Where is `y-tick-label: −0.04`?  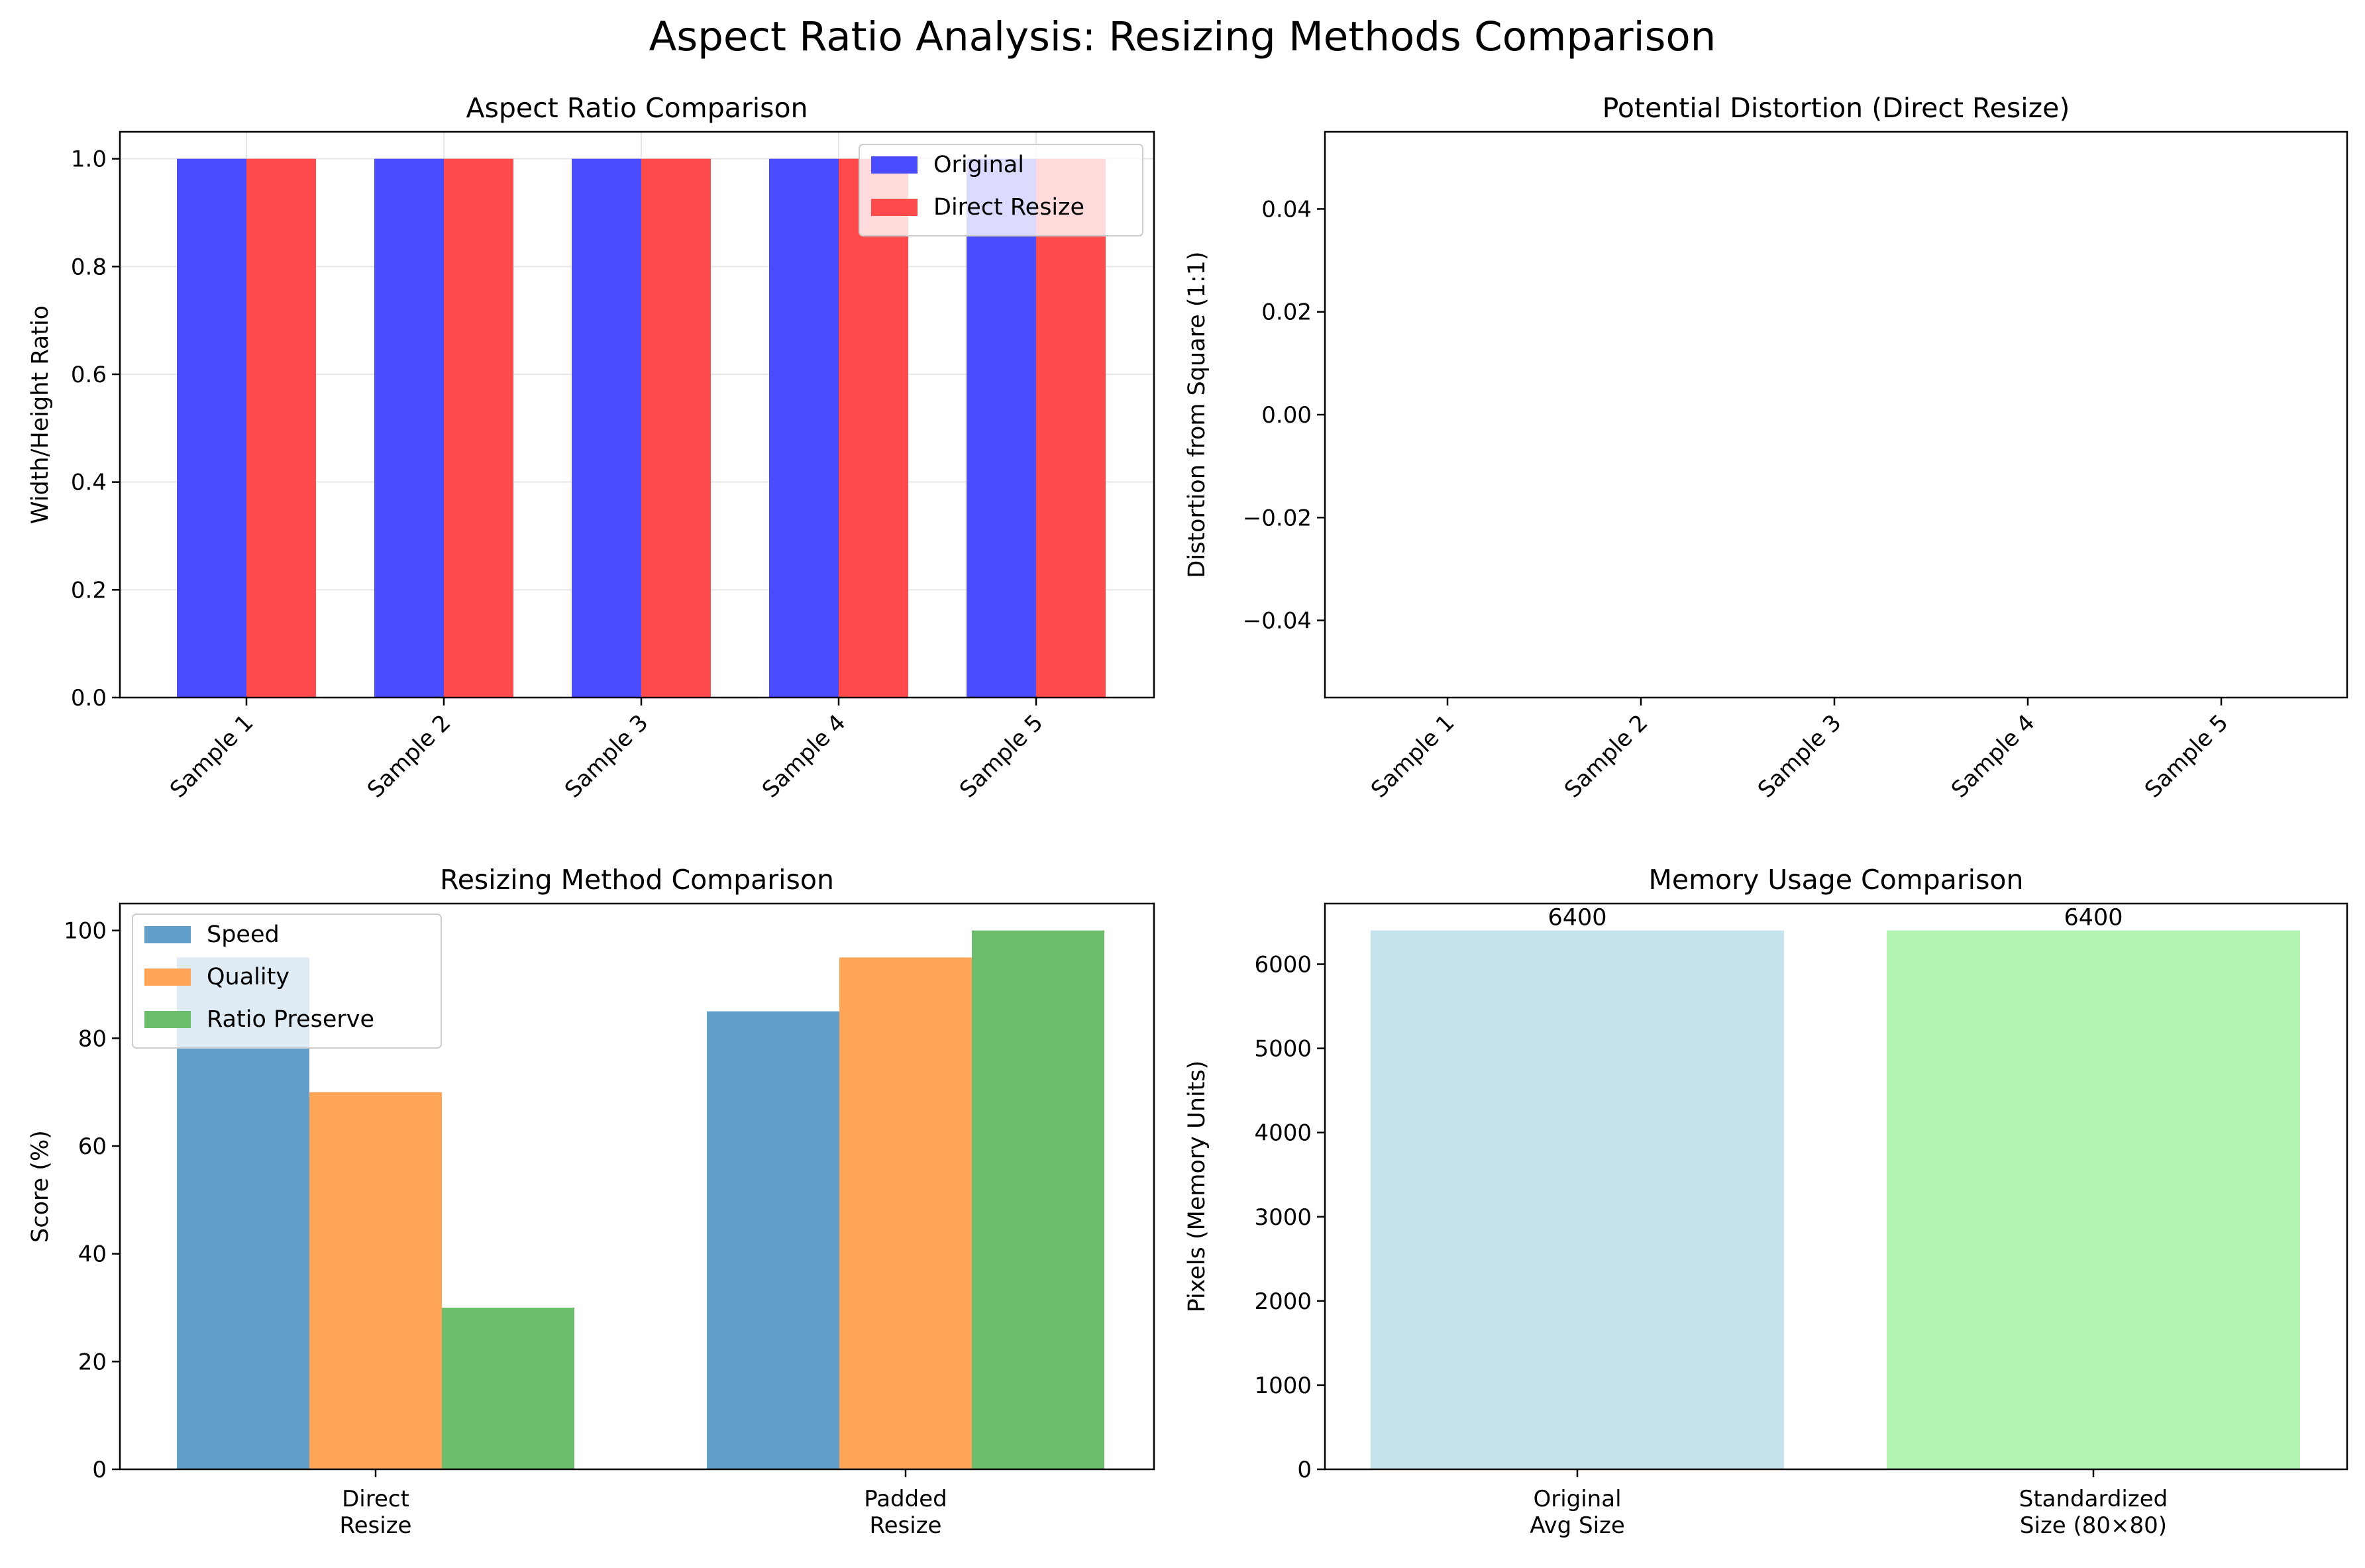 y-tick-label: −0.04 is located at coordinates (1277, 621).